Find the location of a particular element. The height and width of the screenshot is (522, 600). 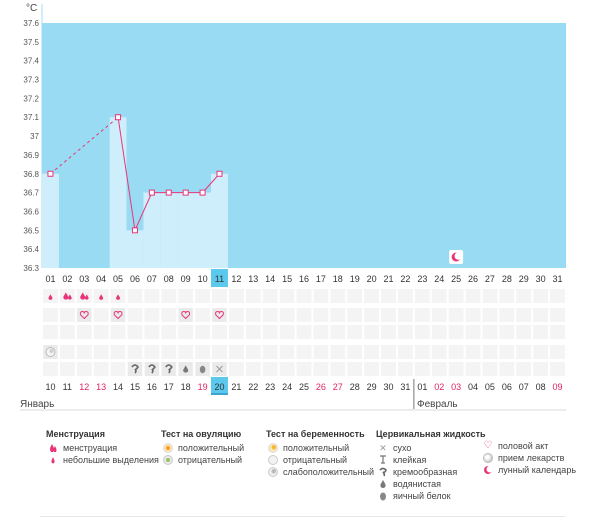

bottom-divider is located at coordinates (302, 516).